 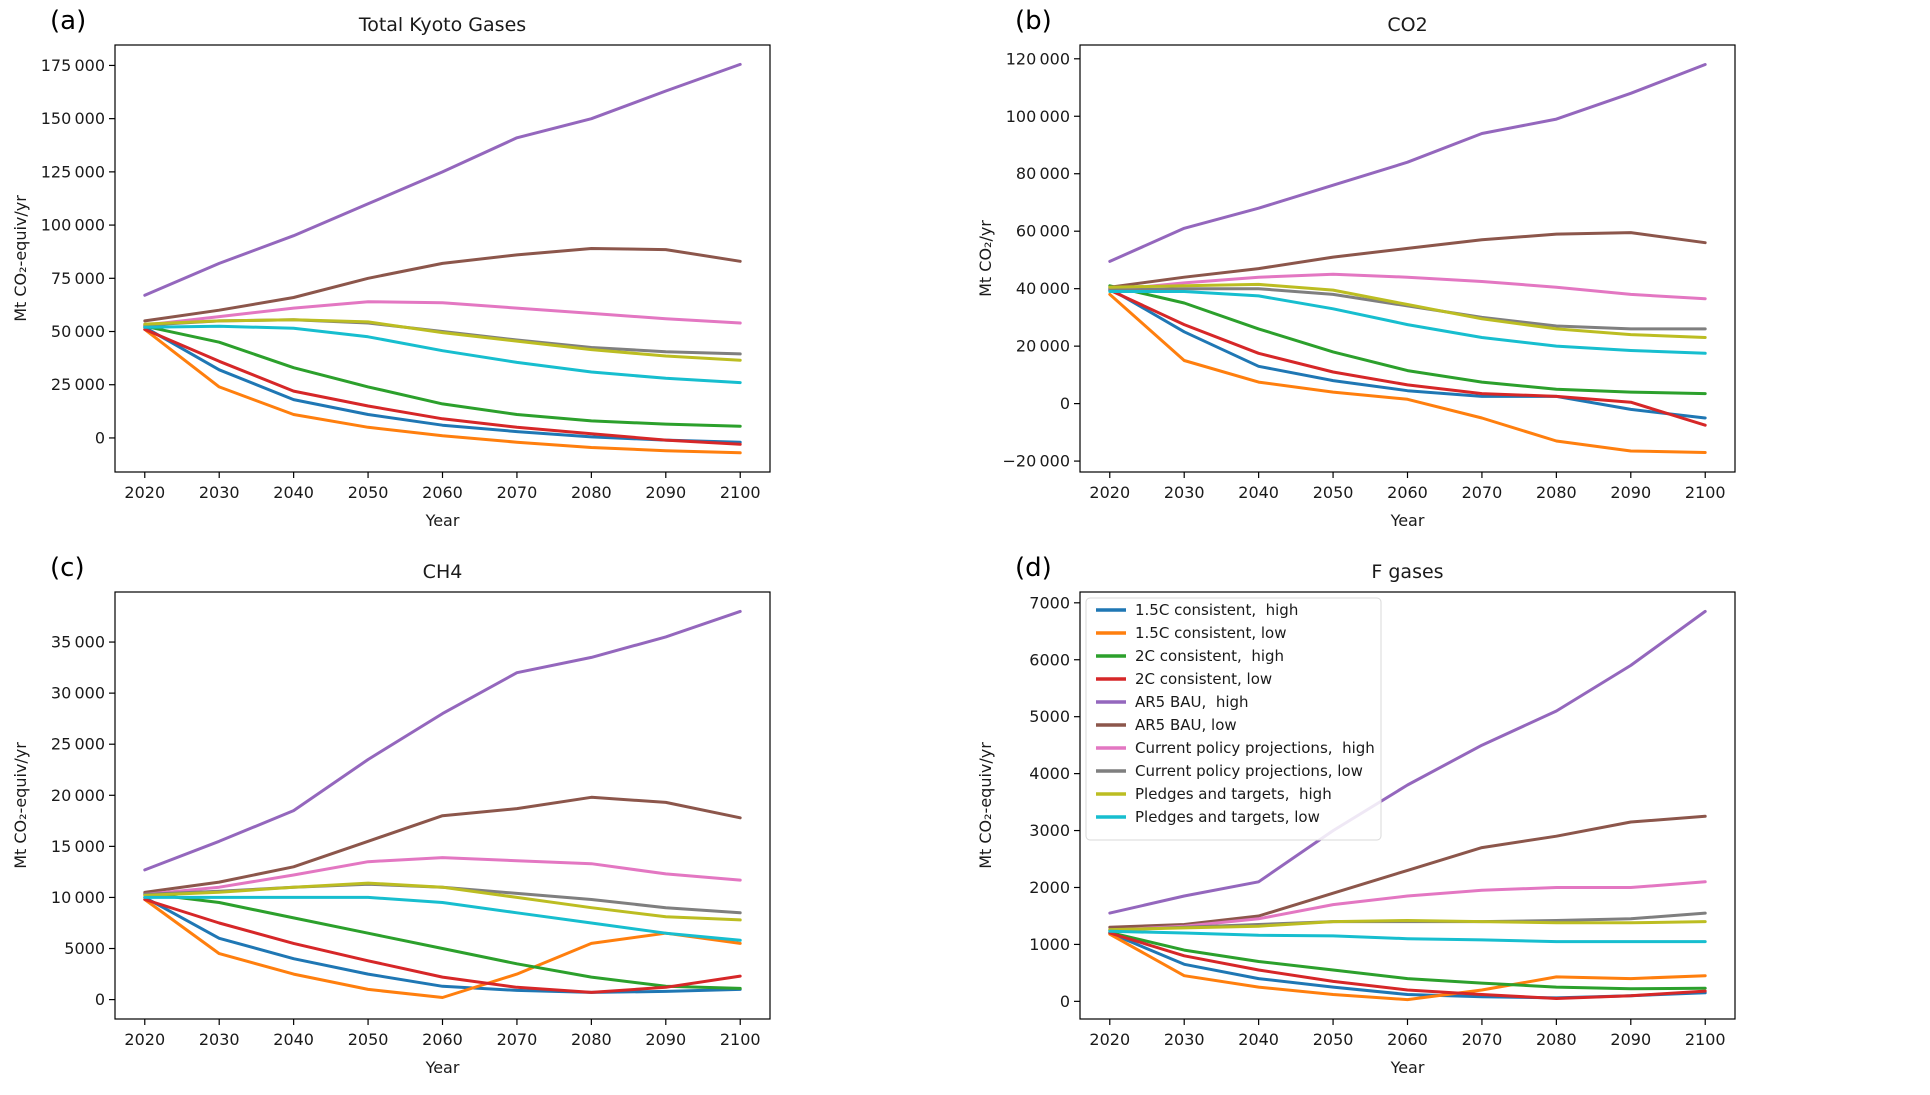 I want to click on y-tick-label: 40 000, so click(x=1043, y=288).